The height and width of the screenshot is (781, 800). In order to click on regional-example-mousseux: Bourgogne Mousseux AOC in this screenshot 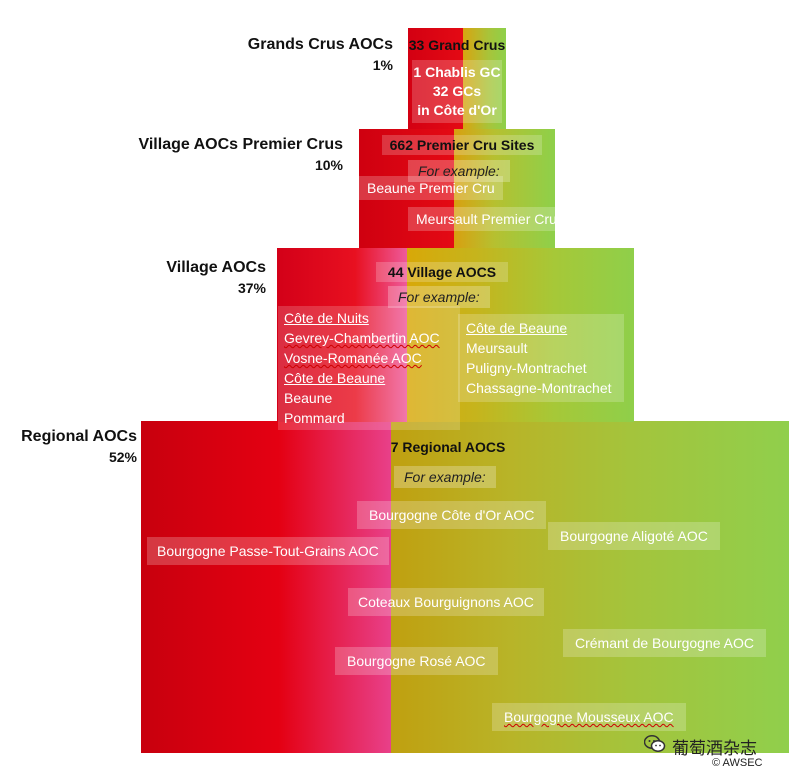, I will do `click(589, 717)`.